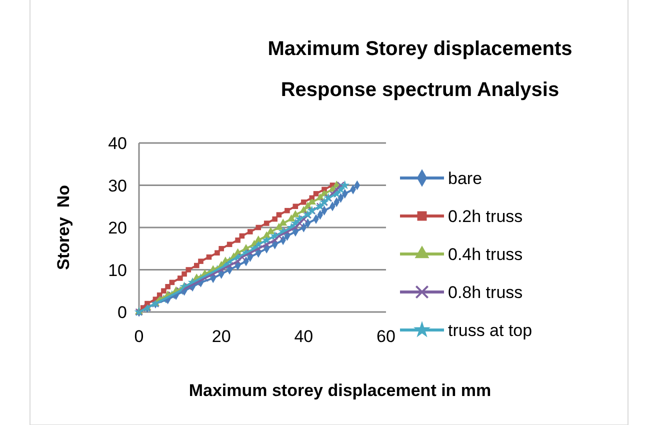  What do you see at coordinates (340, 390) in the screenshot?
I see `x-axis-title: Maximum storey displacement in mm` at bounding box center [340, 390].